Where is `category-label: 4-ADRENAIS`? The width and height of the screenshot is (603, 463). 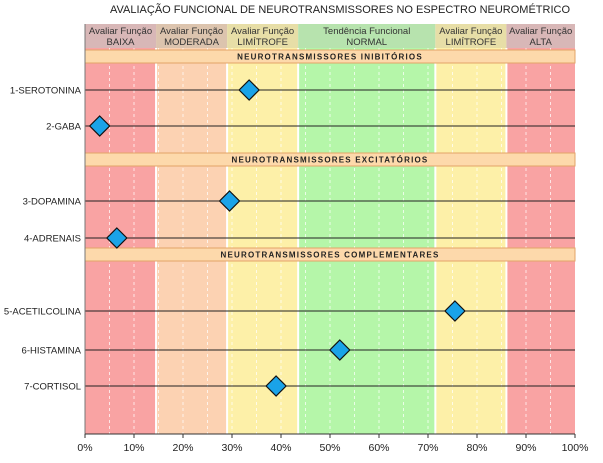 category-label: 4-ADRENAIS is located at coordinates (52, 239).